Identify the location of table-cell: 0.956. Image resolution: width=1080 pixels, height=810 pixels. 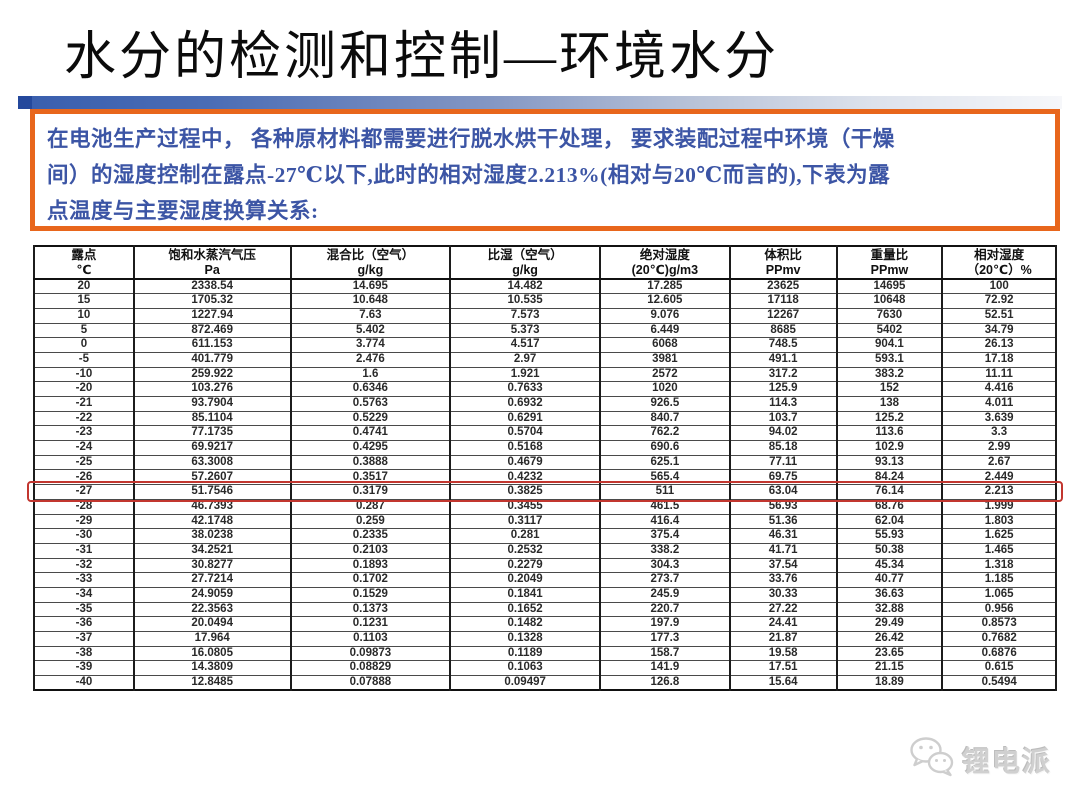
(999, 609).